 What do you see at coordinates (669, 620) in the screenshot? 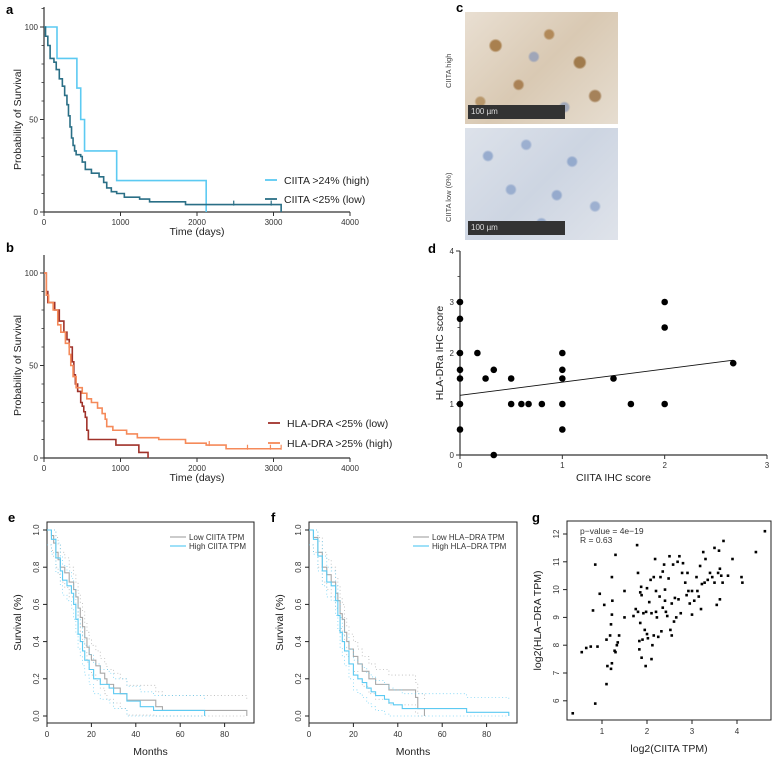
I see `plot-frame` at bounding box center [669, 620].